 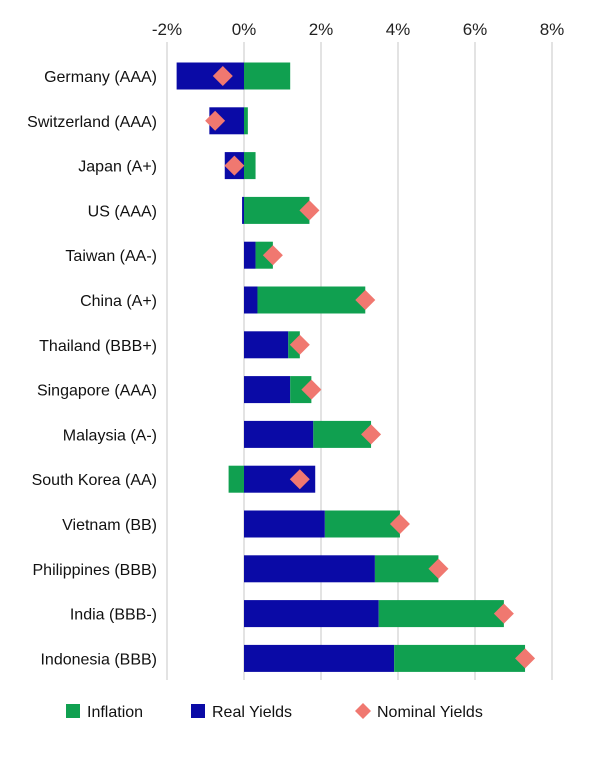 I want to click on category-label: South Korea (AA), so click(x=94, y=480).